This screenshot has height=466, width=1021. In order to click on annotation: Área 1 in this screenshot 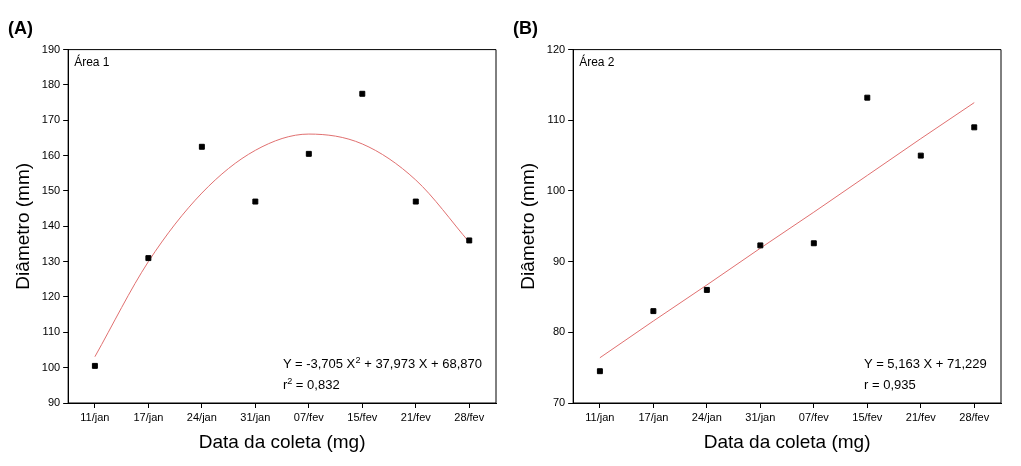, I will do `click(92, 61)`.